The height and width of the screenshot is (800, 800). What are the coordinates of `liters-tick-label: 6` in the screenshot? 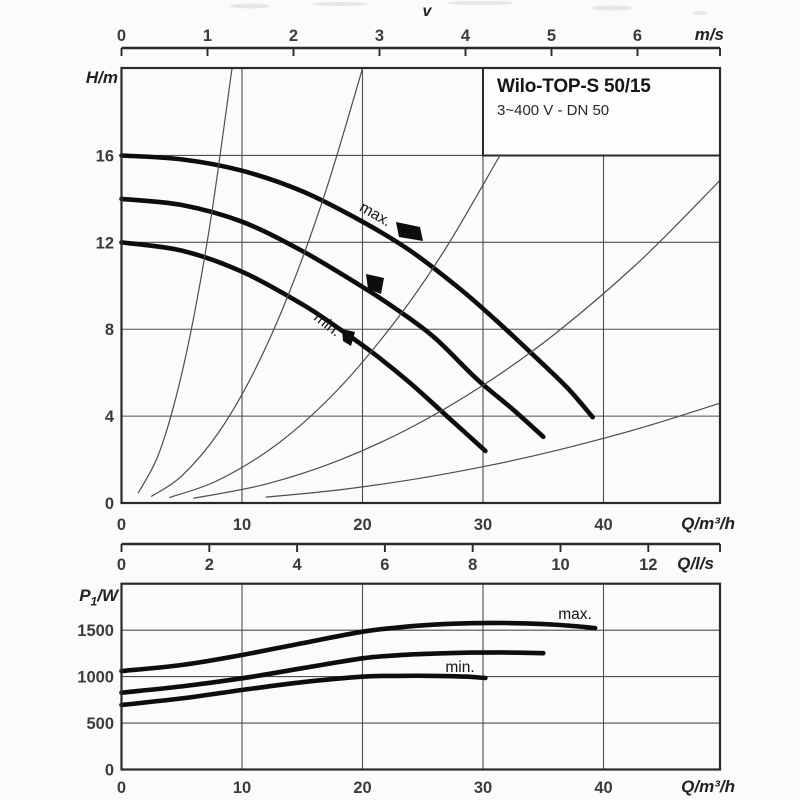 It's located at (384, 565).